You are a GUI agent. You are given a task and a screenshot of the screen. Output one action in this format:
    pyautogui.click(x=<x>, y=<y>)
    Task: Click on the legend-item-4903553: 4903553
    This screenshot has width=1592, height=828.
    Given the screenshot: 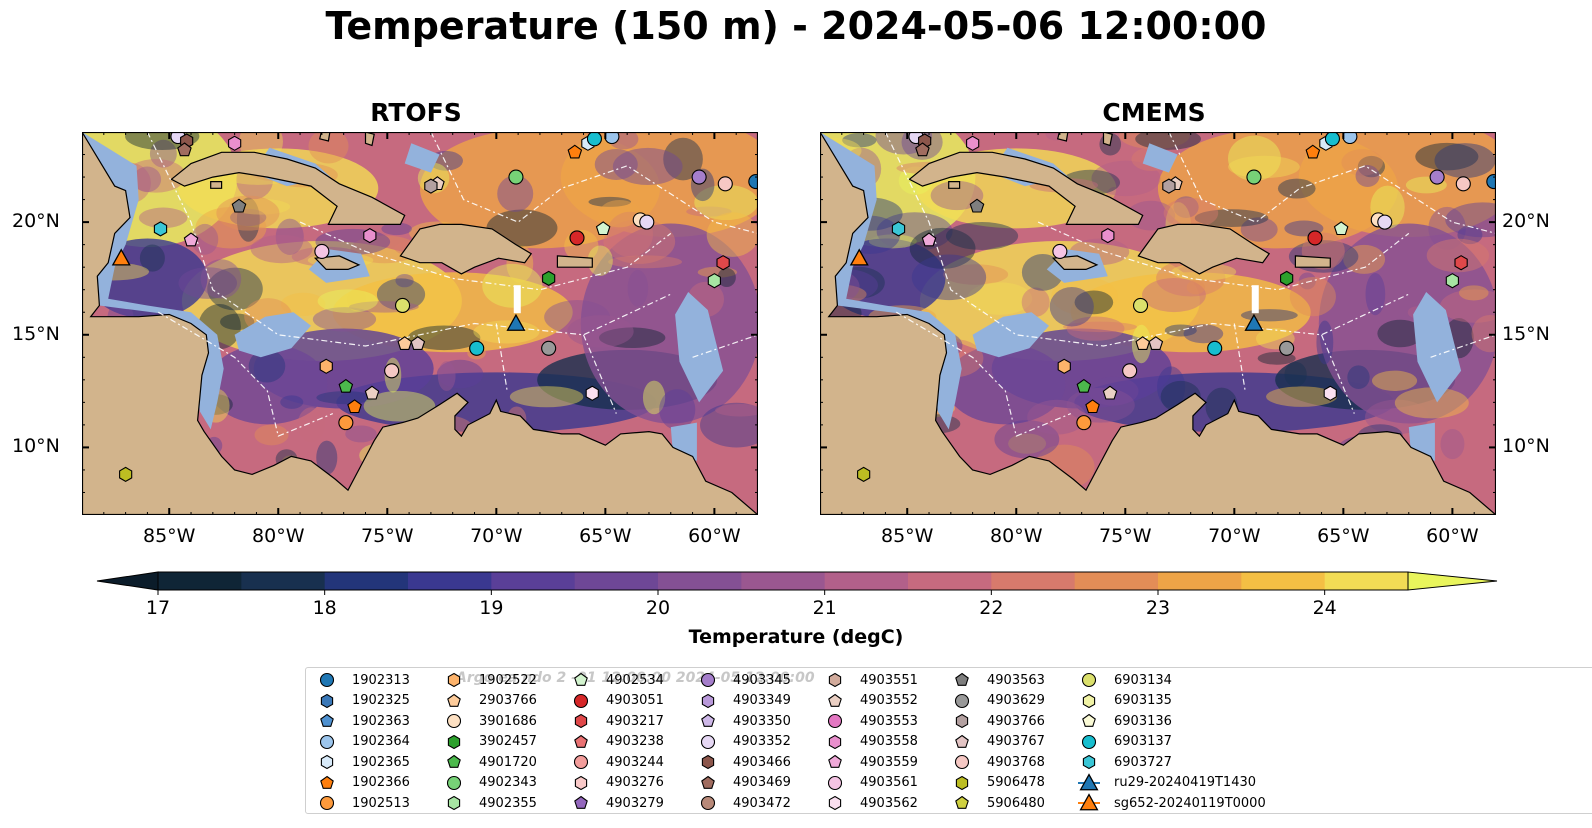 What is the action you would take?
    pyautogui.click(x=871, y=721)
    